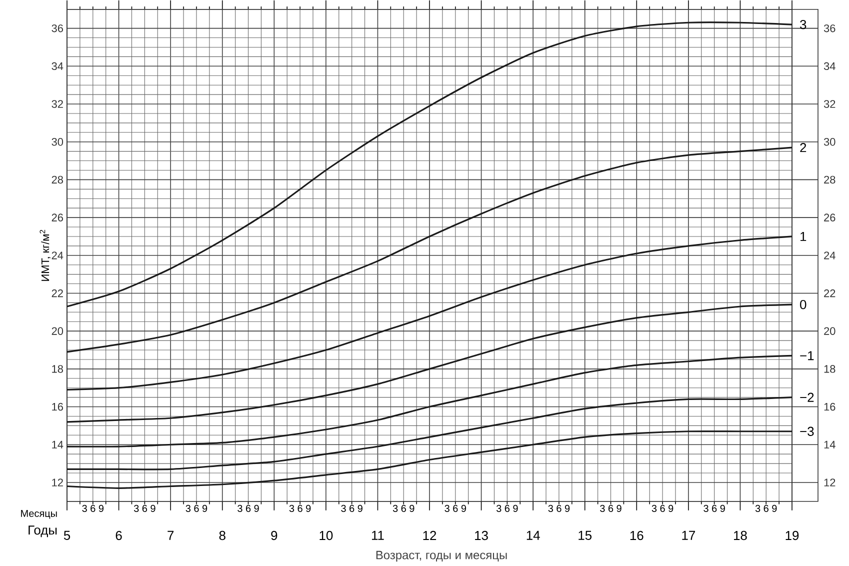 The image size is (849, 566). Describe the element at coordinates (807, 355) in the screenshot. I see `series-label: −1` at that location.